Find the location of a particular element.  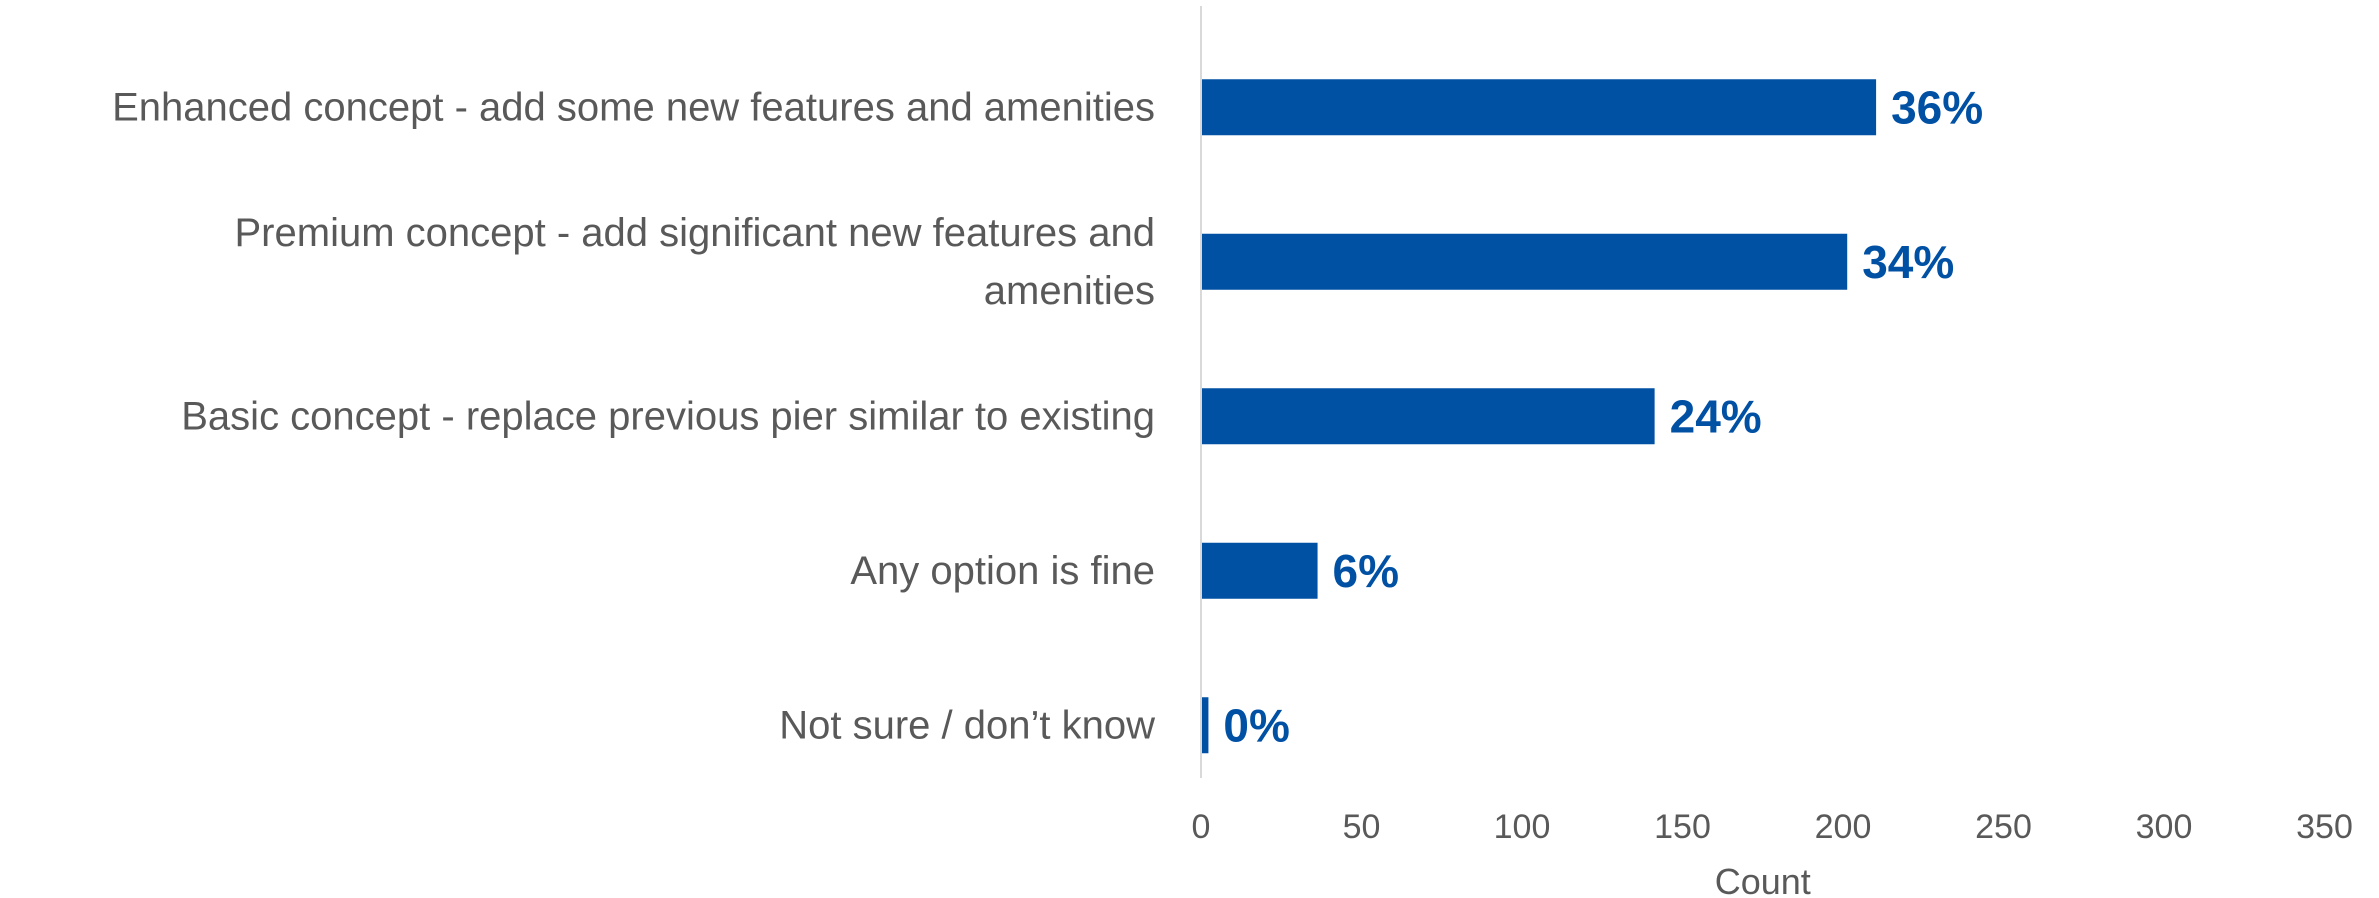

x-tick-label: 100 is located at coordinates (1522, 827).